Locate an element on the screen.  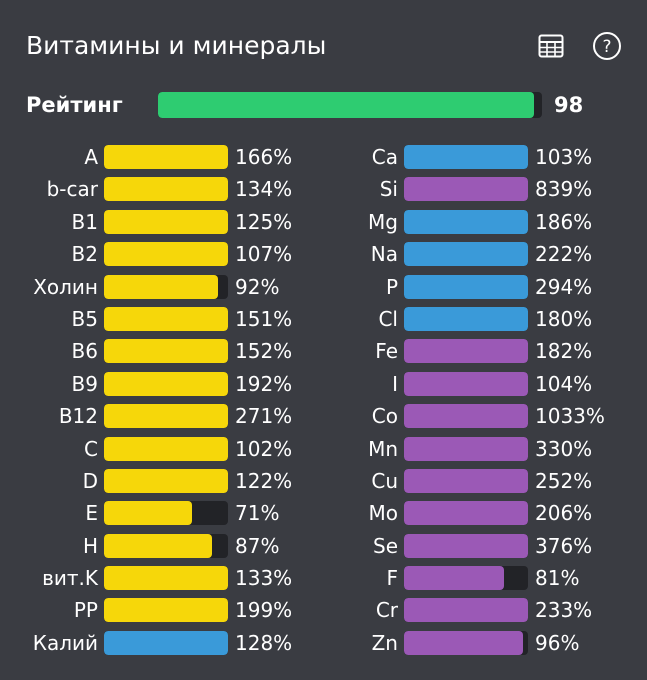
nutrient-row: A 166% is located at coordinates (160, 157).